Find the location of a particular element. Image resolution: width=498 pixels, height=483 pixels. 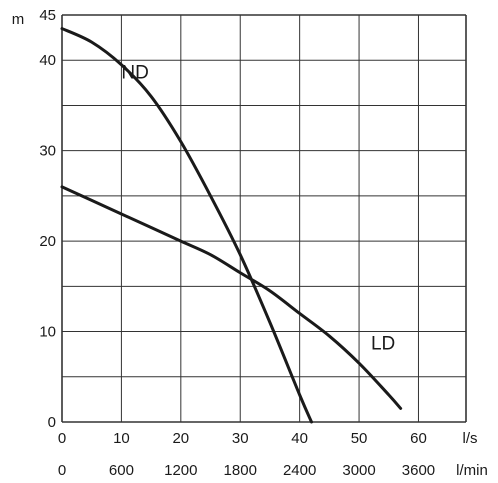

x-tick-label-secondary: 2400 is located at coordinates (299, 470).